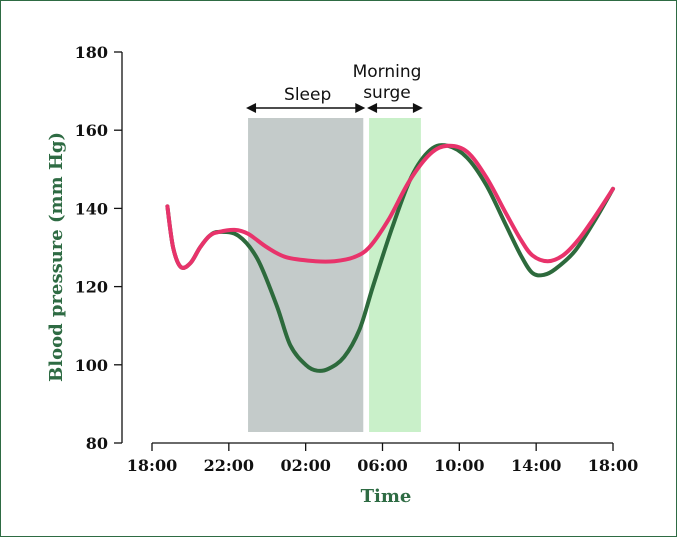 This screenshot has width=677, height=537. What do you see at coordinates (91, 287) in the screenshot?
I see `y-tick-label: 120` at bounding box center [91, 287].